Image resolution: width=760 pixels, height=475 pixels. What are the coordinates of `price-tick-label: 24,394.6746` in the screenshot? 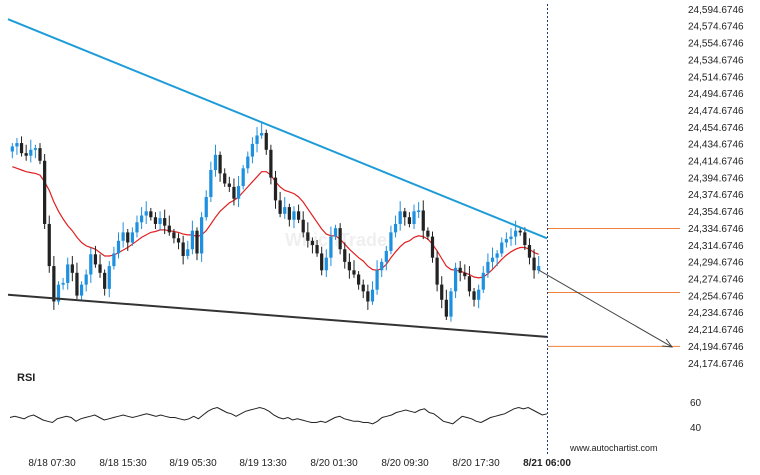 It's located at (716, 178).